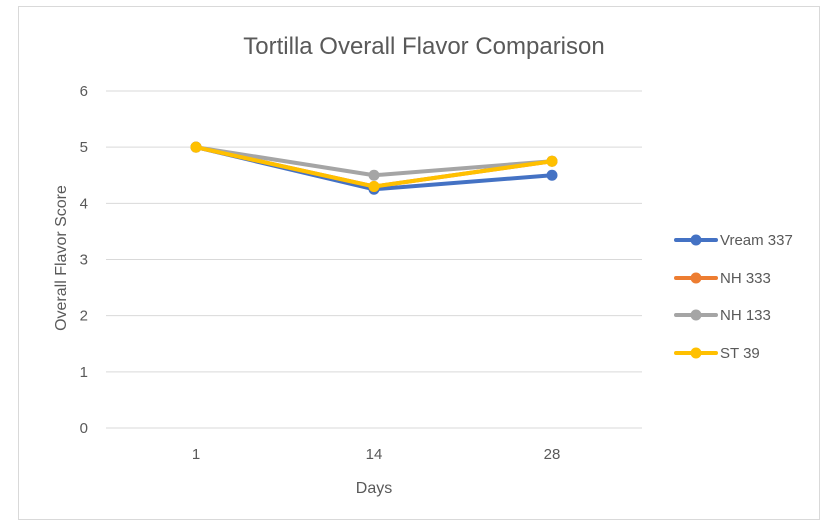 The width and height of the screenshot is (825, 524). What do you see at coordinates (84, 316) in the screenshot?
I see `y-tick-label: 2` at bounding box center [84, 316].